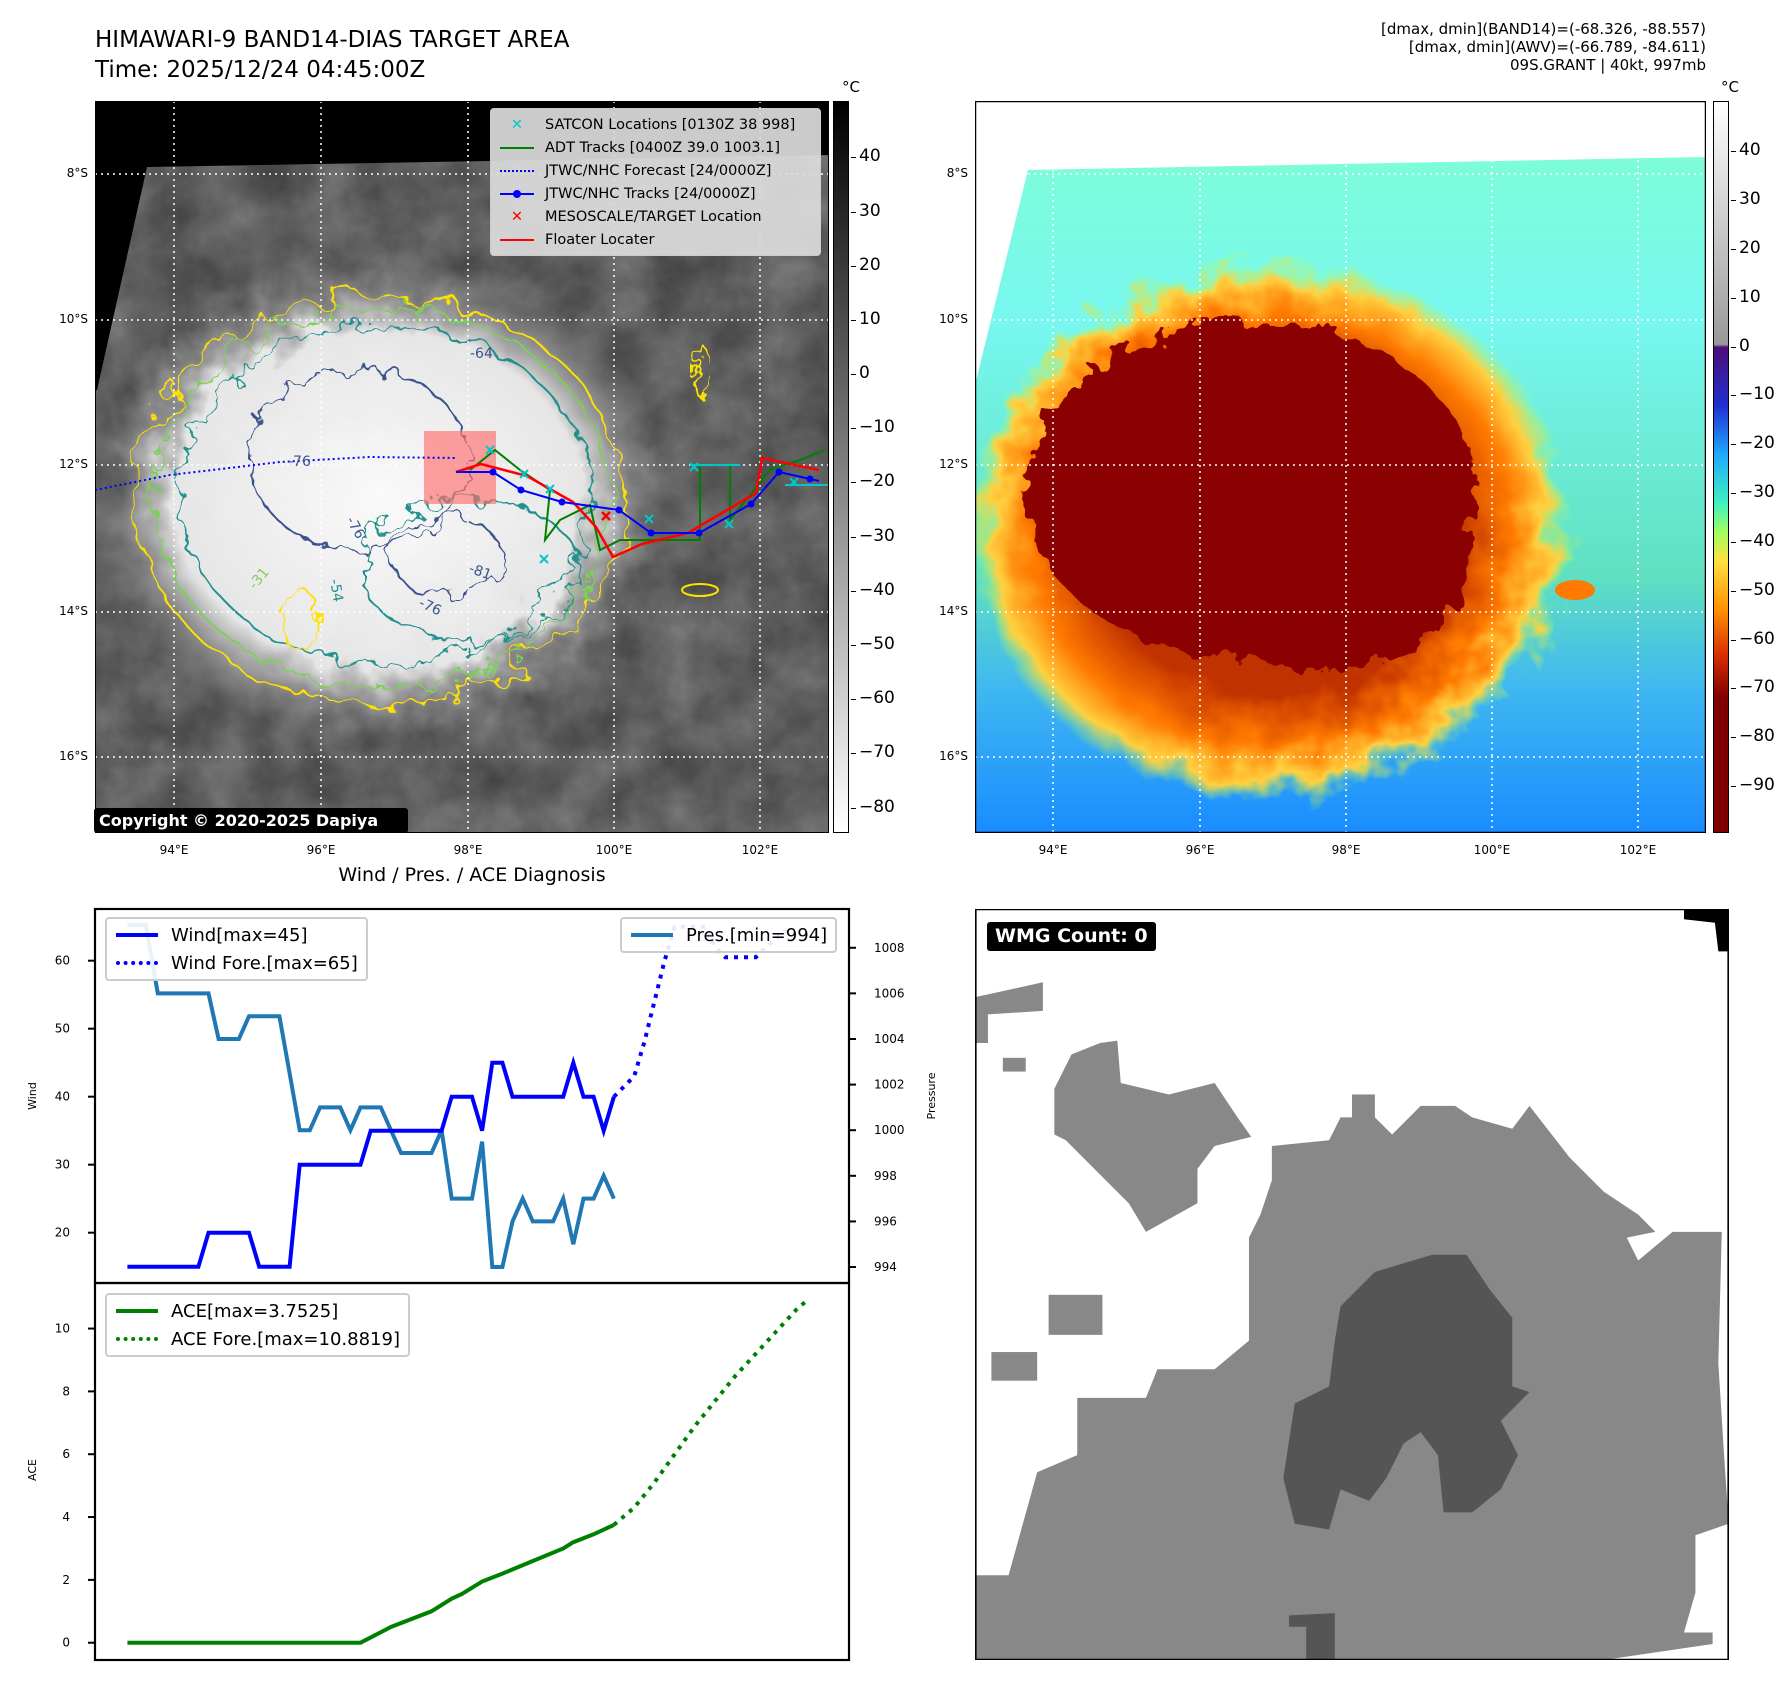 The height and width of the screenshot is (1690, 1788). Describe the element at coordinates (877, 752) in the screenshot. I see `colorbar-left-tick: −70` at that location.